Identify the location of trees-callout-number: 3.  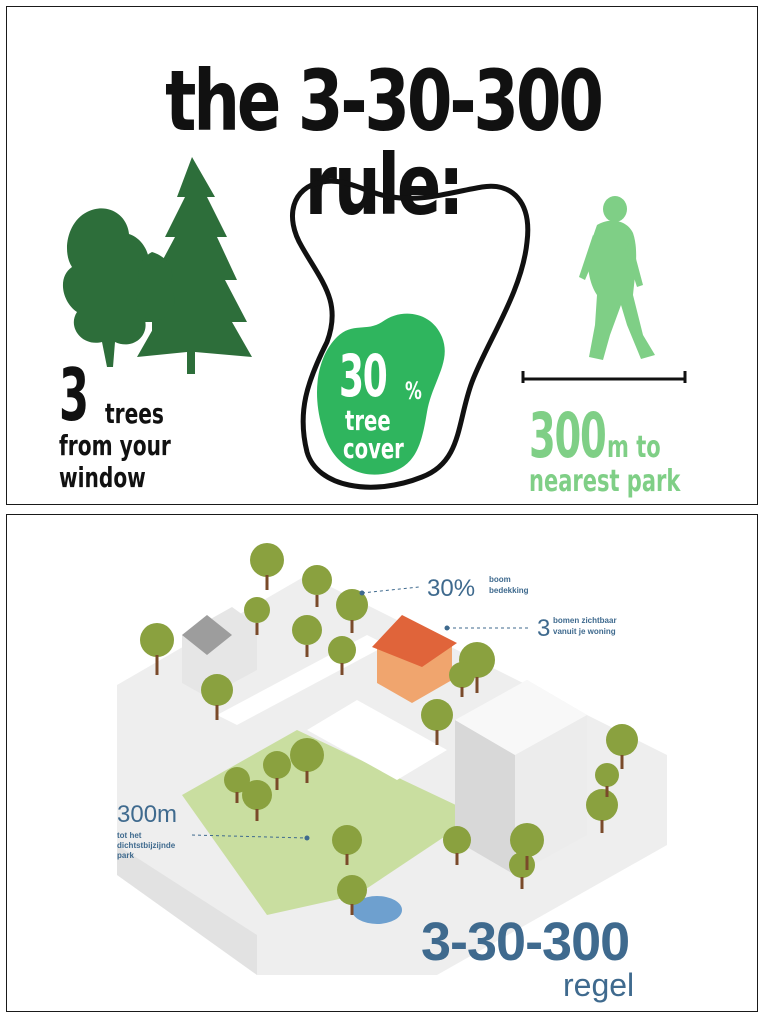
(544, 628).